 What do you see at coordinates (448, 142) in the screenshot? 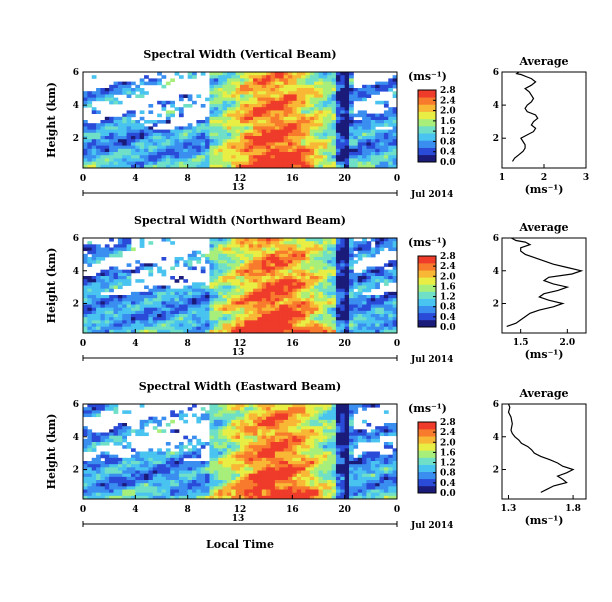
I see `colorbar-tick-label: 0.8` at bounding box center [448, 142].